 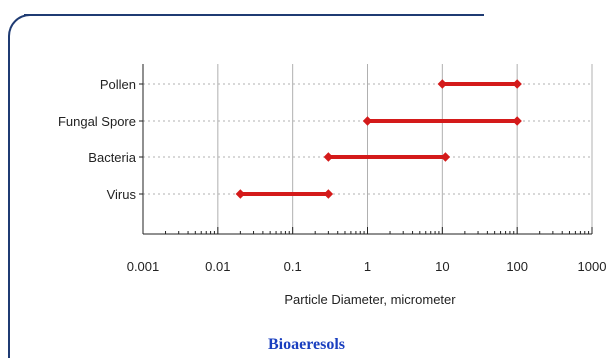 I want to click on x-tick-label: 1, so click(x=367, y=266).